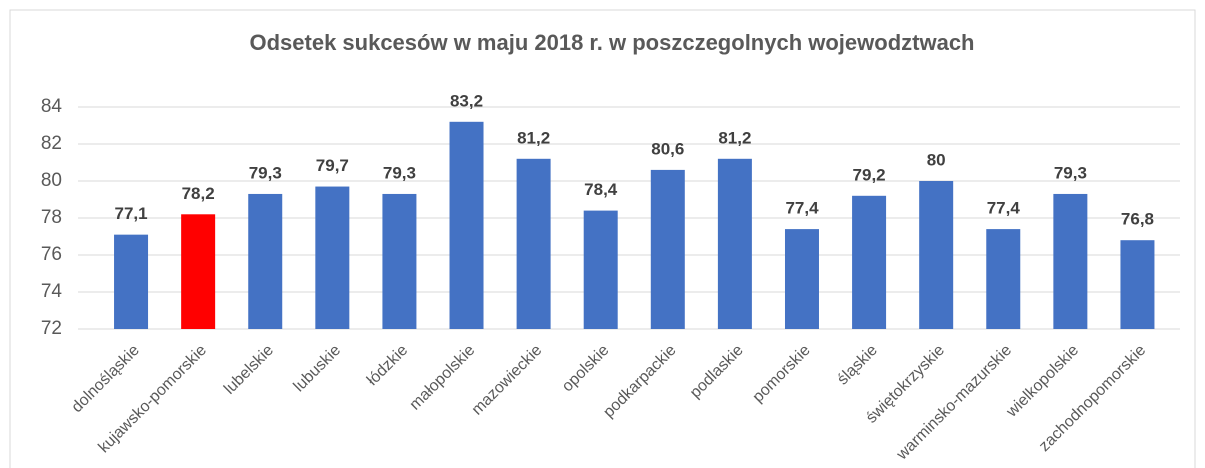  Describe the element at coordinates (857, 365) in the screenshot. I see `x-tick-label: śląskie` at that location.